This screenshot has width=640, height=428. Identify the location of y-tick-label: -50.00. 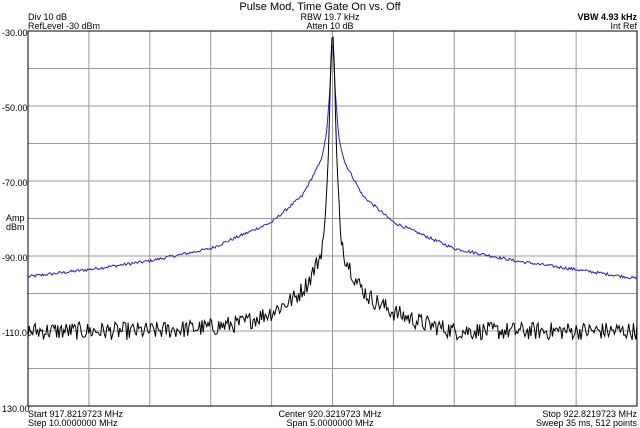
(15, 108).